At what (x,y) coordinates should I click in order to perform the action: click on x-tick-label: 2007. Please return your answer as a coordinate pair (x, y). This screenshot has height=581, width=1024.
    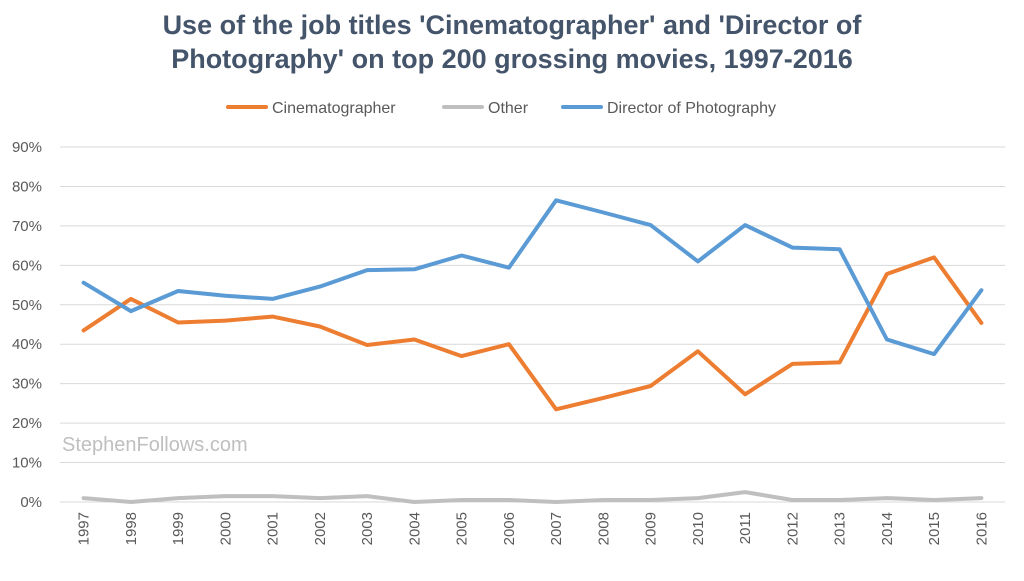
    Looking at the image, I should click on (556, 528).